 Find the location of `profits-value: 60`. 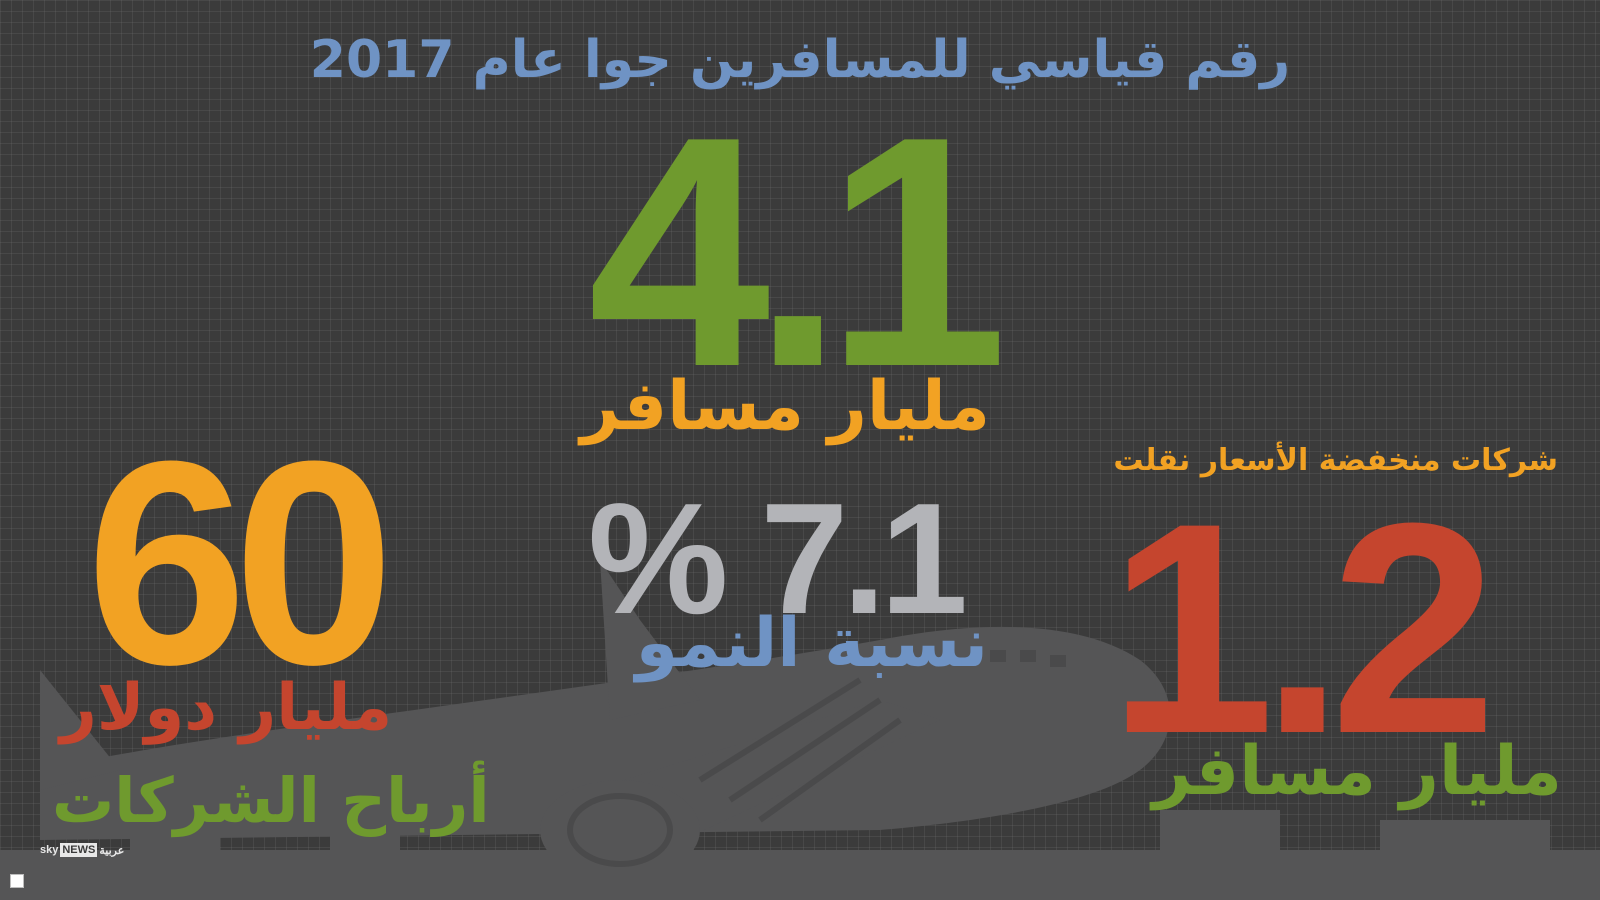

profits-value: 60 is located at coordinates (240, 563).